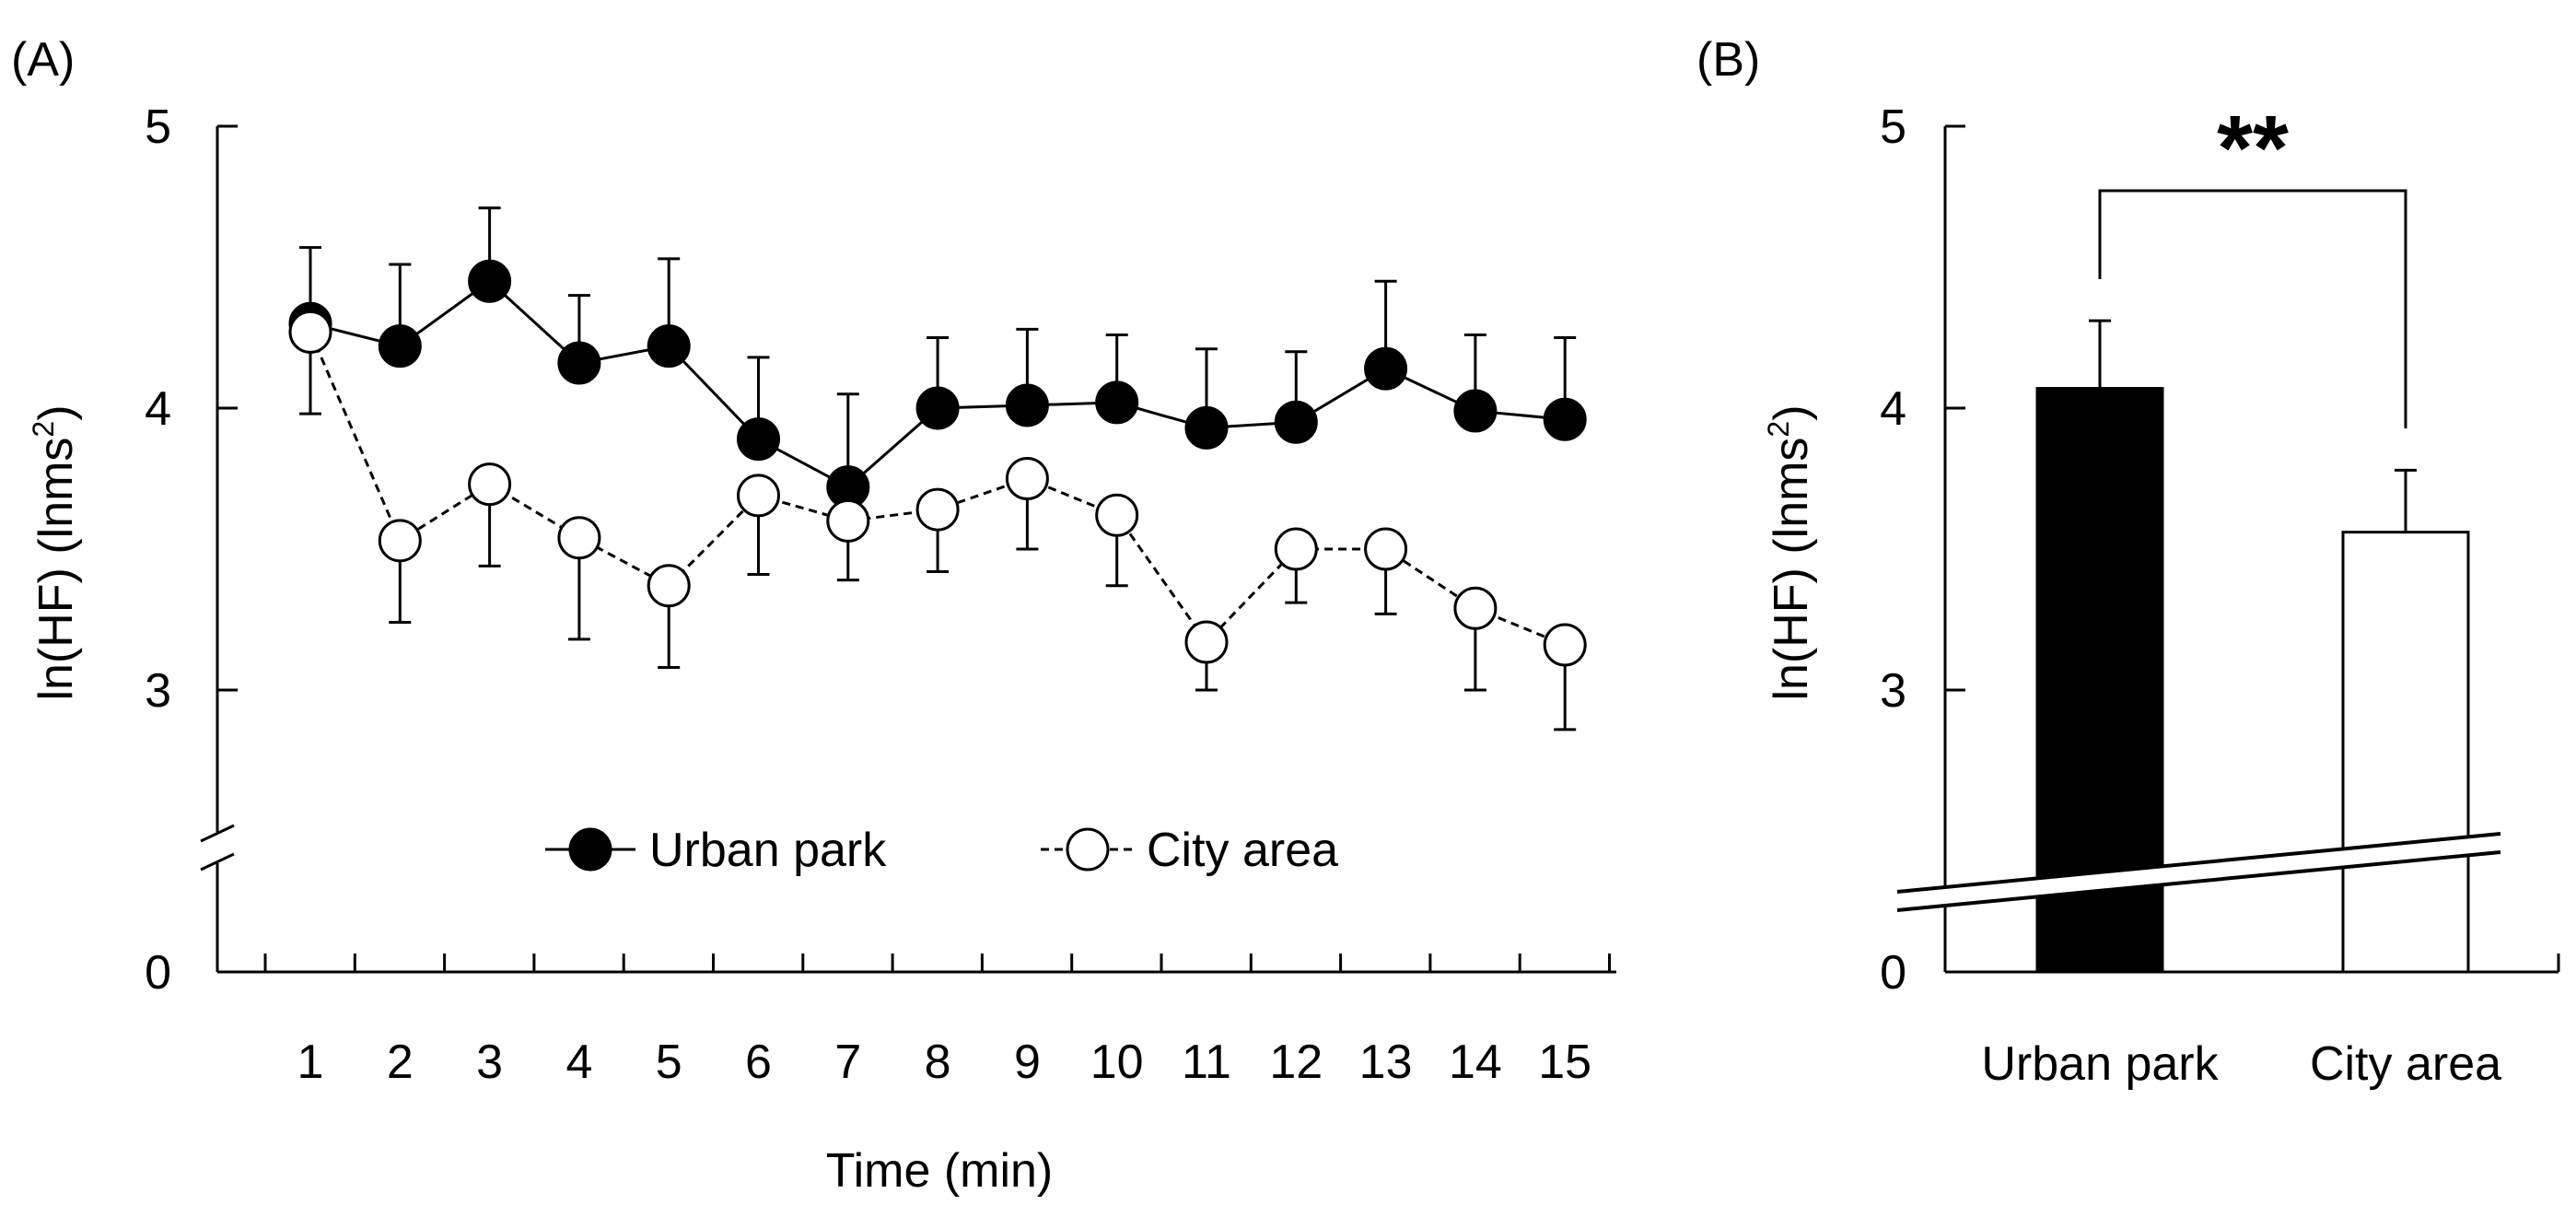  I want to click on significance-line, so click(2252, 308).